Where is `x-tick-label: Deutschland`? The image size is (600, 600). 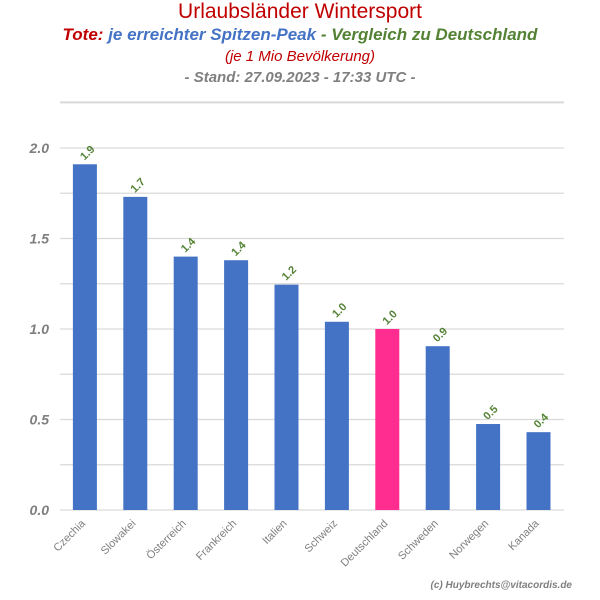 x-tick-label: Deutschland is located at coordinates (365, 544).